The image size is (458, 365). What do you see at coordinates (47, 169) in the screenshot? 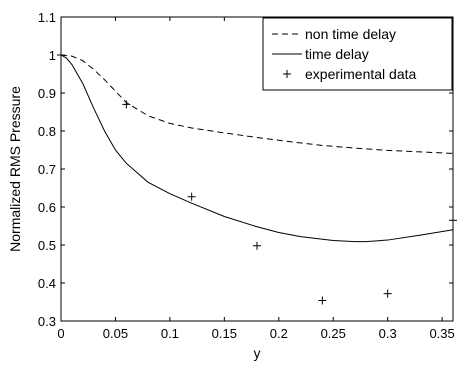
I see `y-tick-label: 0.7` at bounding box center [47, 169].